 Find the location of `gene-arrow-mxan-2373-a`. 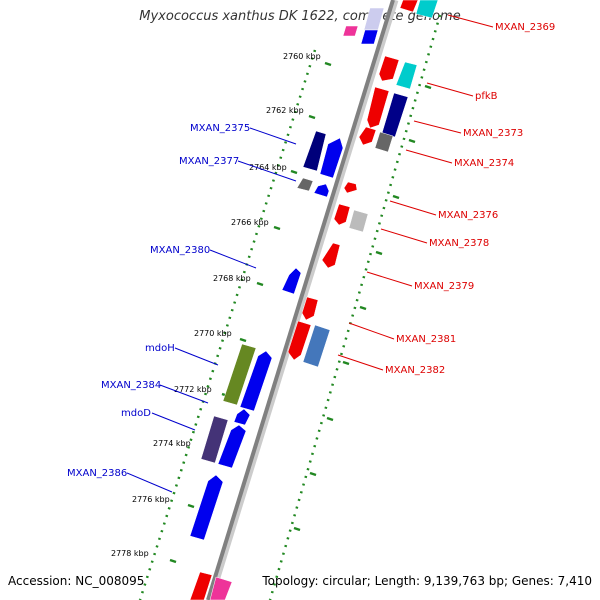

gene-arrow-mxan-2373-a is located at coordinates (378, 107).